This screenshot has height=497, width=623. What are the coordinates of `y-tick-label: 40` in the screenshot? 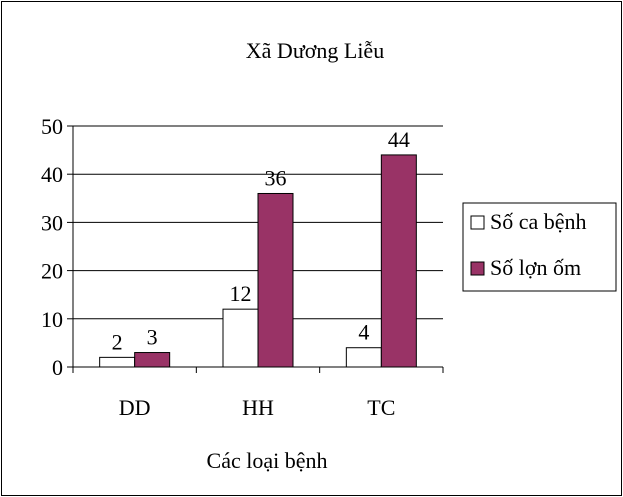 It's located at (52, 174).